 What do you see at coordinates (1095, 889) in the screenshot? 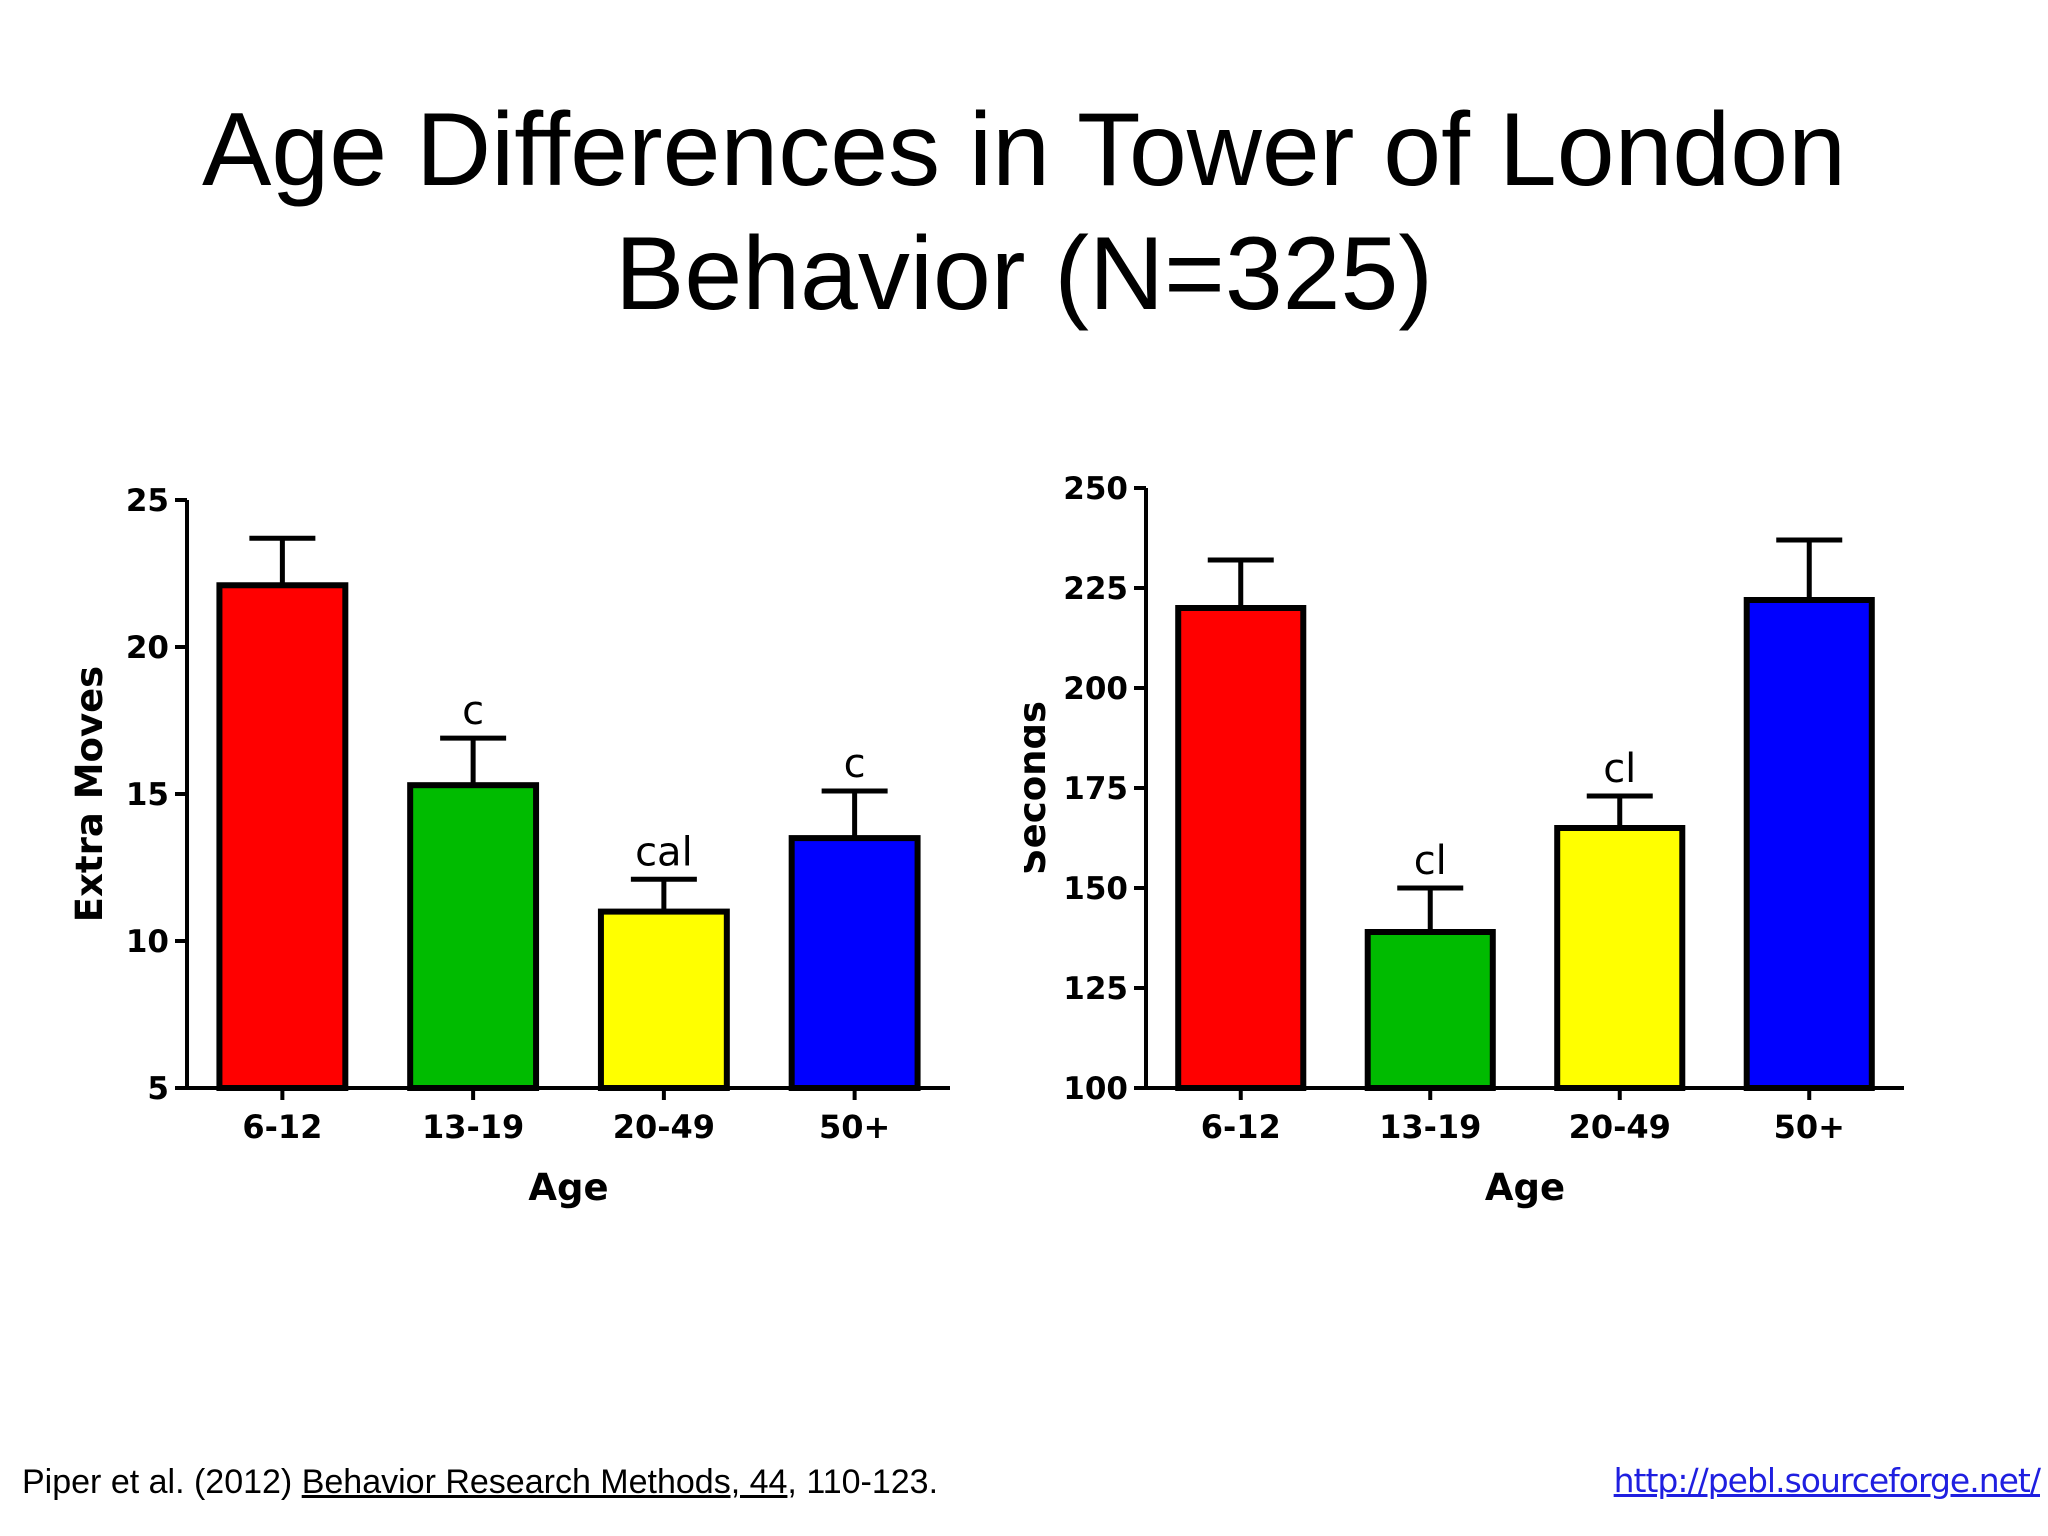
I see `y-tick-label: 150` at bounding box center [1095, 889].